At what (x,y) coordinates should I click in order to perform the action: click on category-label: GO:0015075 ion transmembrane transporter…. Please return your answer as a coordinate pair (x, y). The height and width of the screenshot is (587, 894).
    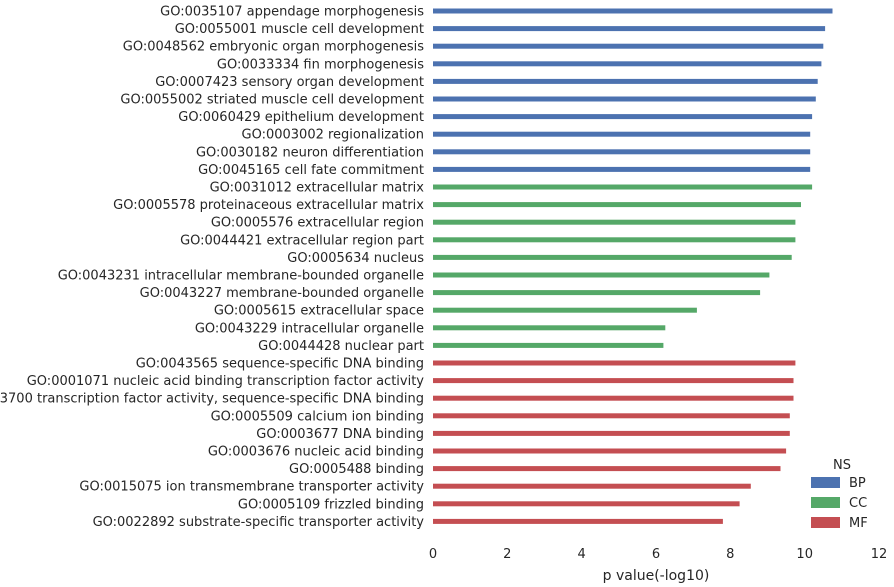
    Looking at the image, I should click on (251, 487).